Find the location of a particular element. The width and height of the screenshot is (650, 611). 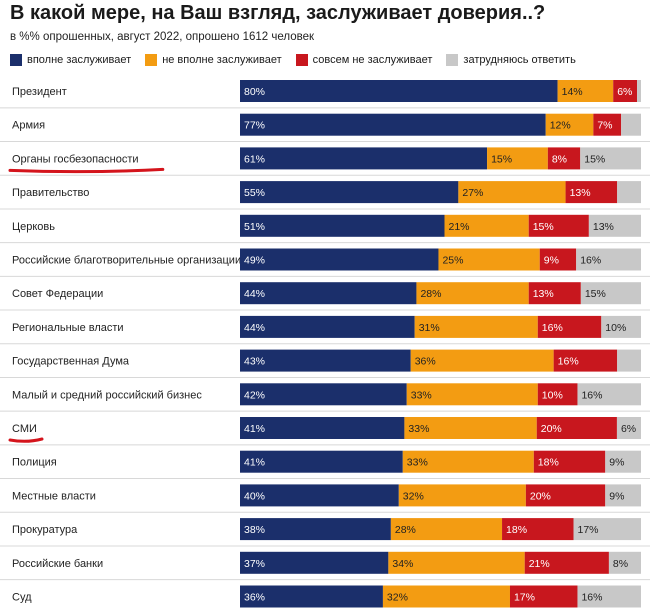

data-label: 77% is located at coordinates (254, 126).